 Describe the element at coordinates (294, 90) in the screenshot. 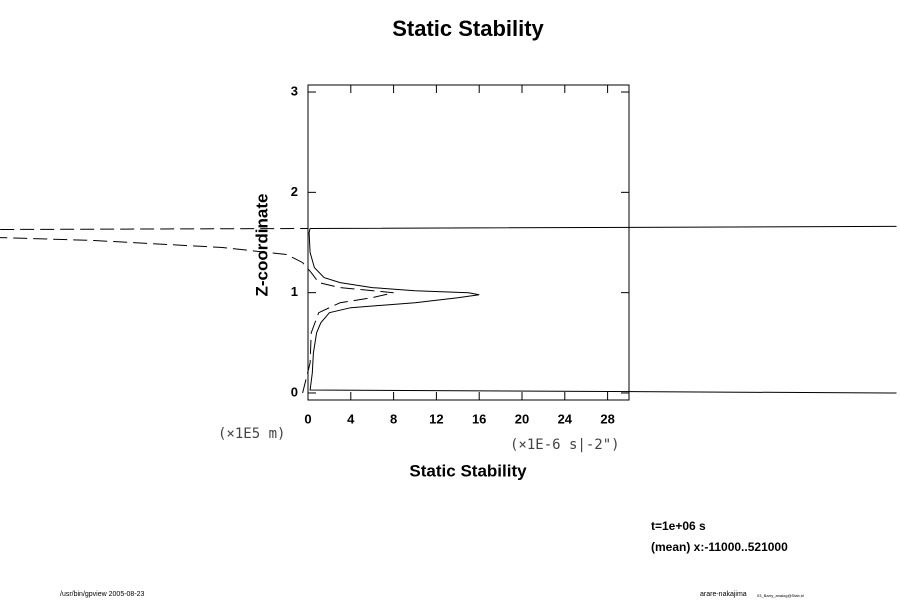

I see `y-tick-label: 3` at that location.